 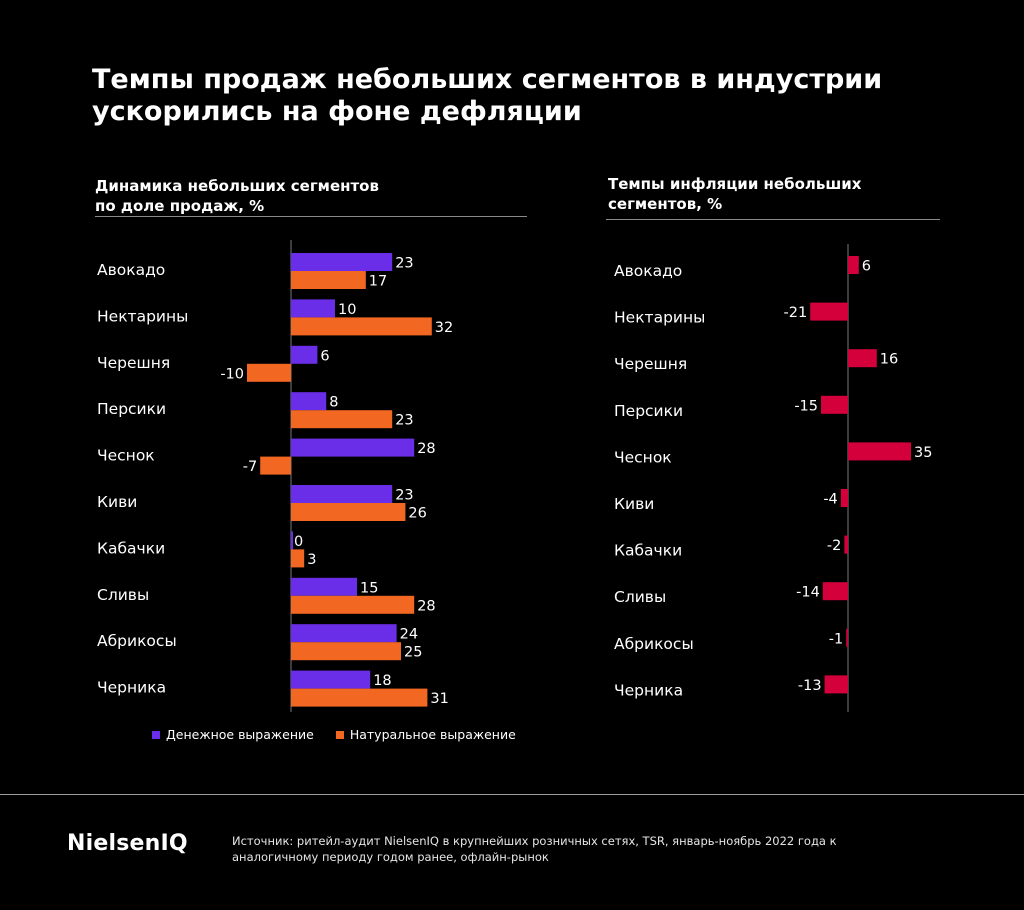 I want to click on data-label-inflation: 16, so click(x=889, y=360).